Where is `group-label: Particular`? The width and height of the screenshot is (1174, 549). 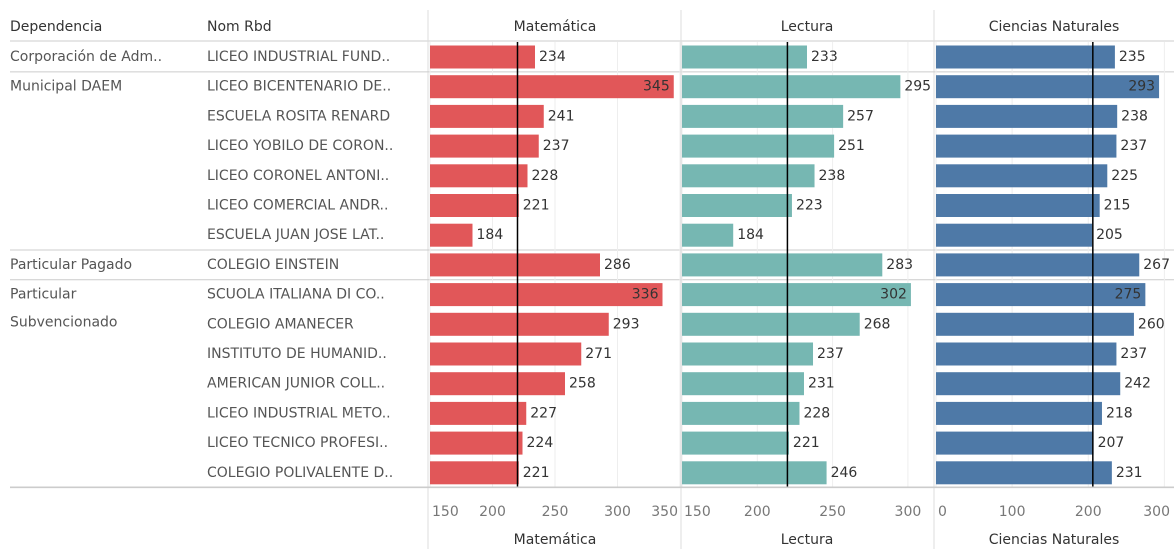
group-label: Particular is located at coordinates (43, 295).